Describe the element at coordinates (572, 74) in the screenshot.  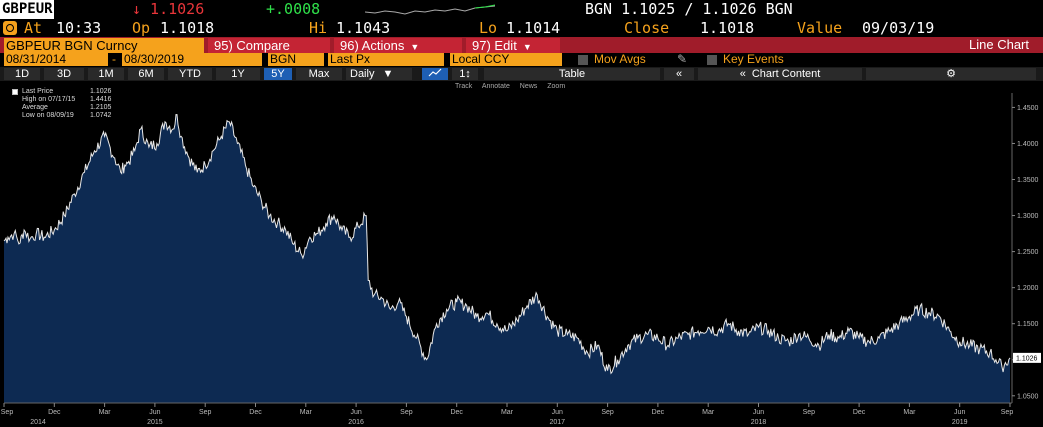
I see `table-button: Table` at that location.